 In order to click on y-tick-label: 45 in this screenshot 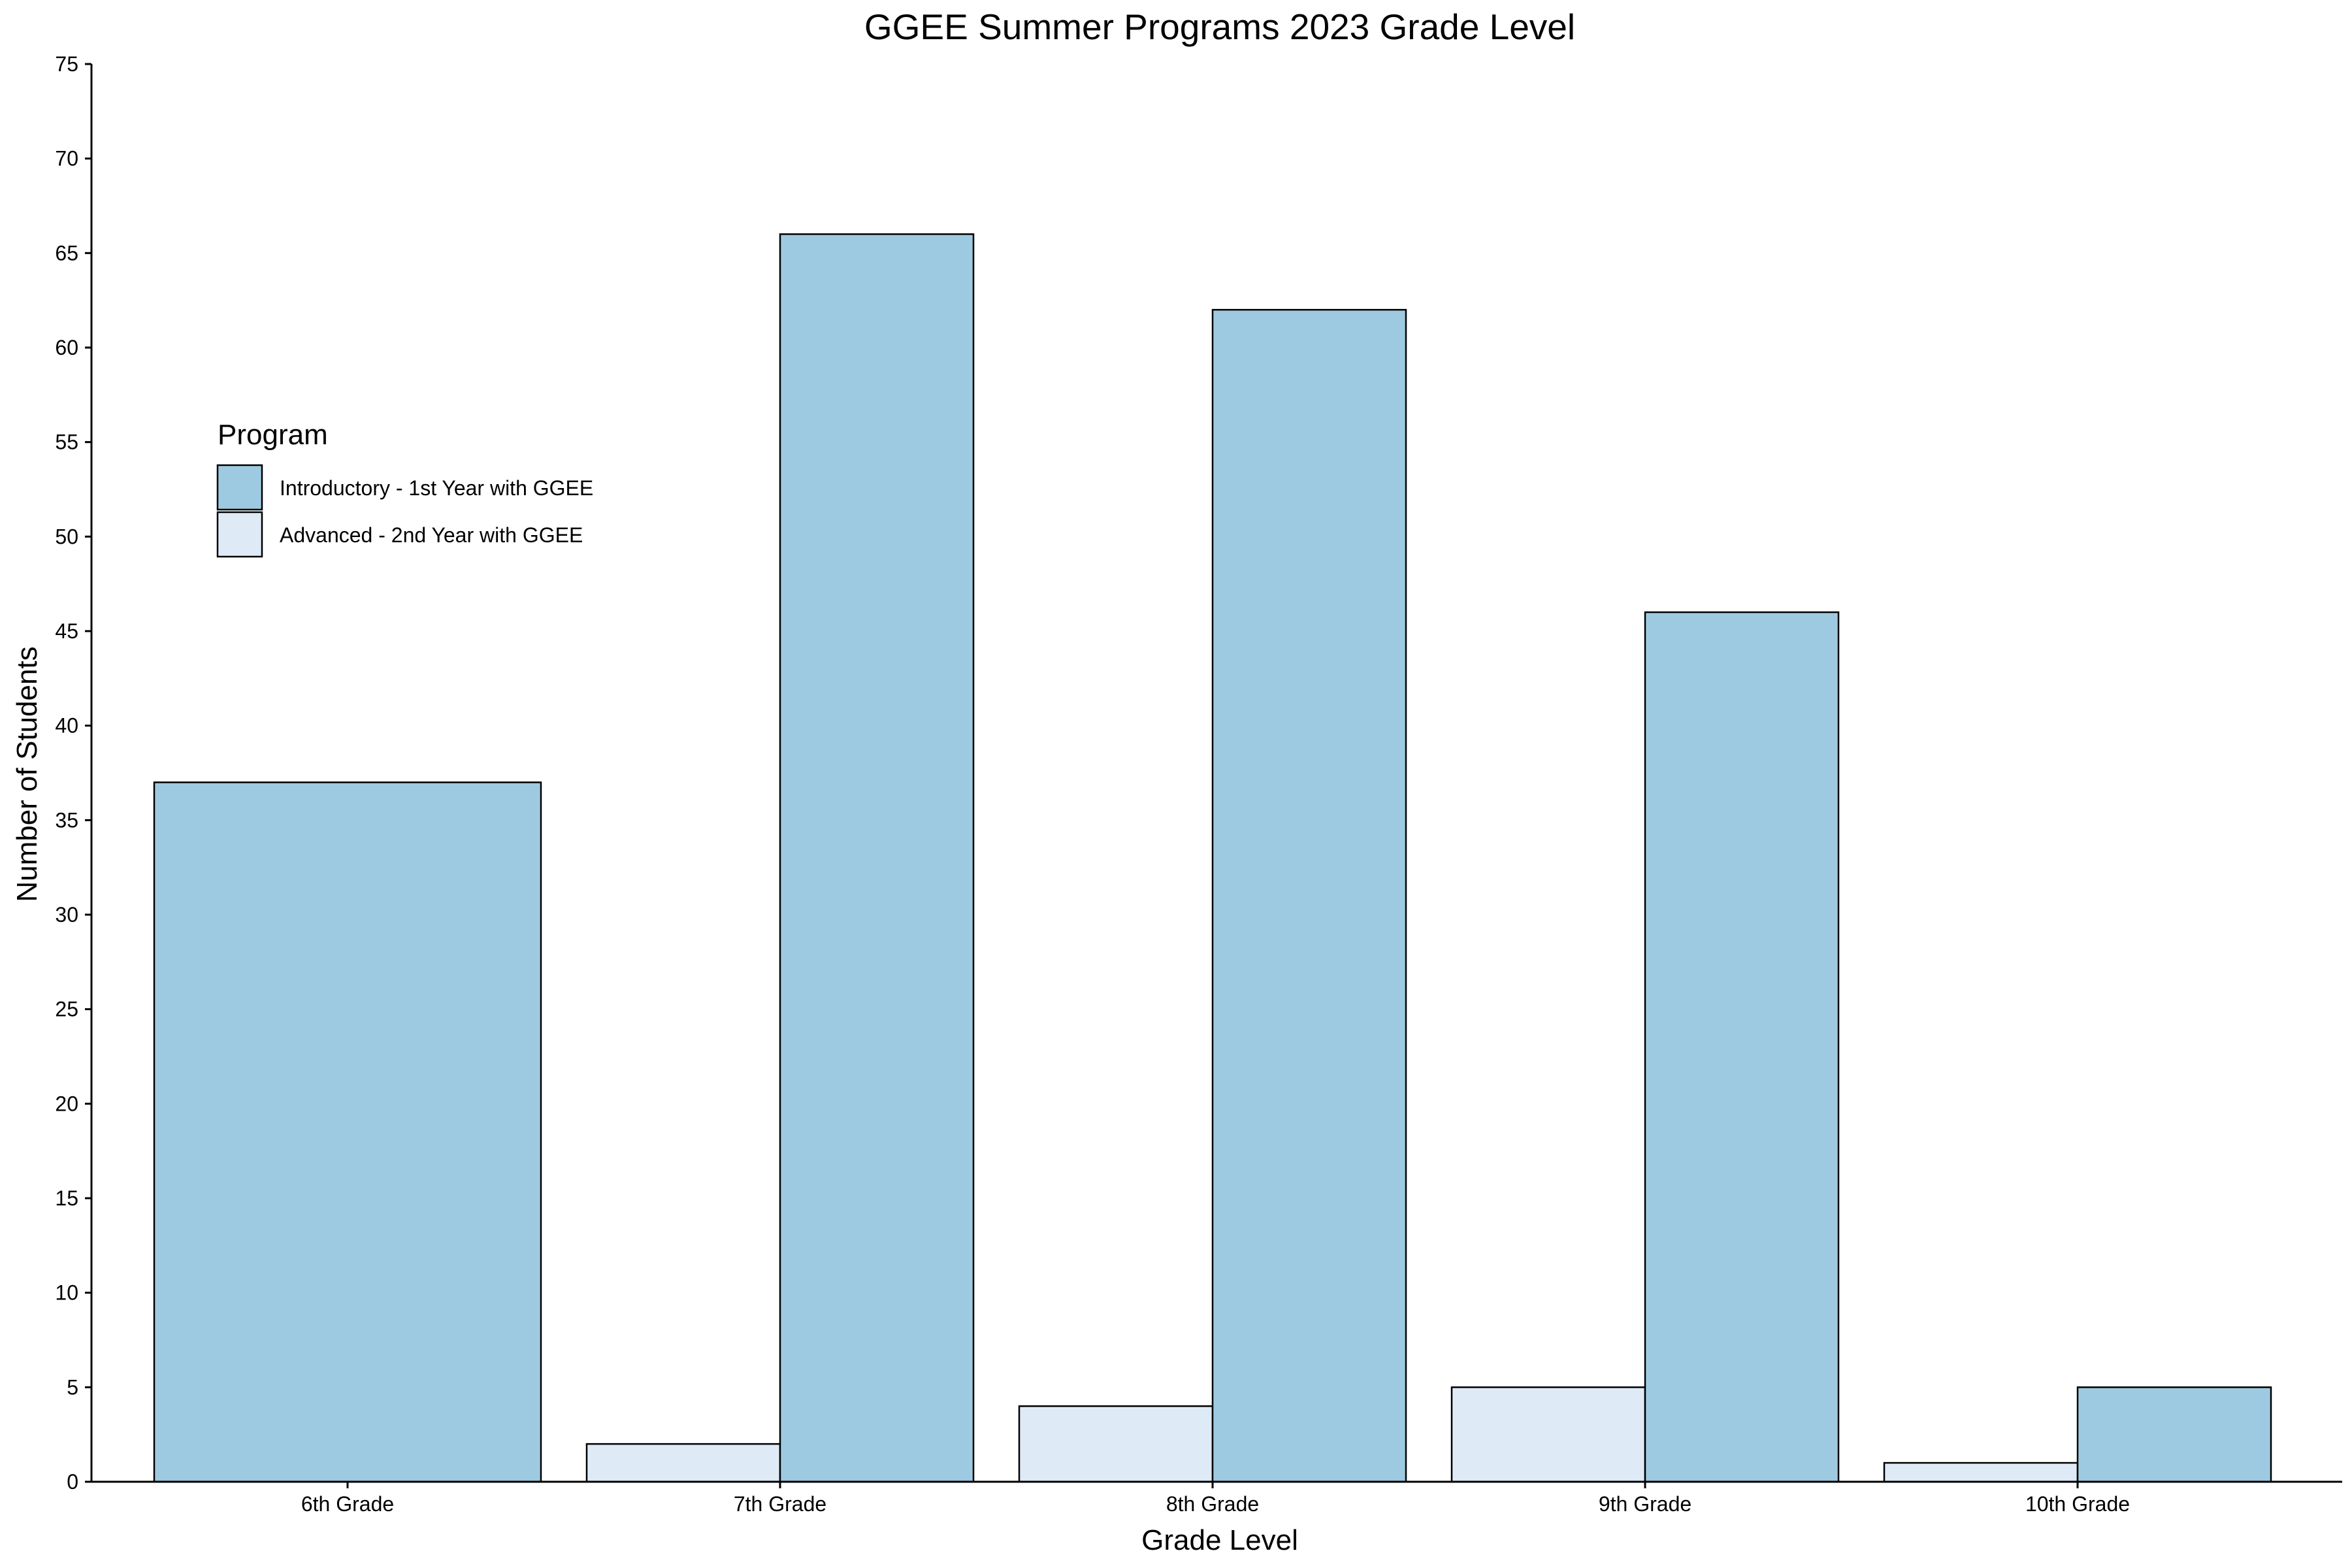, I will do `click(66, 631)`.